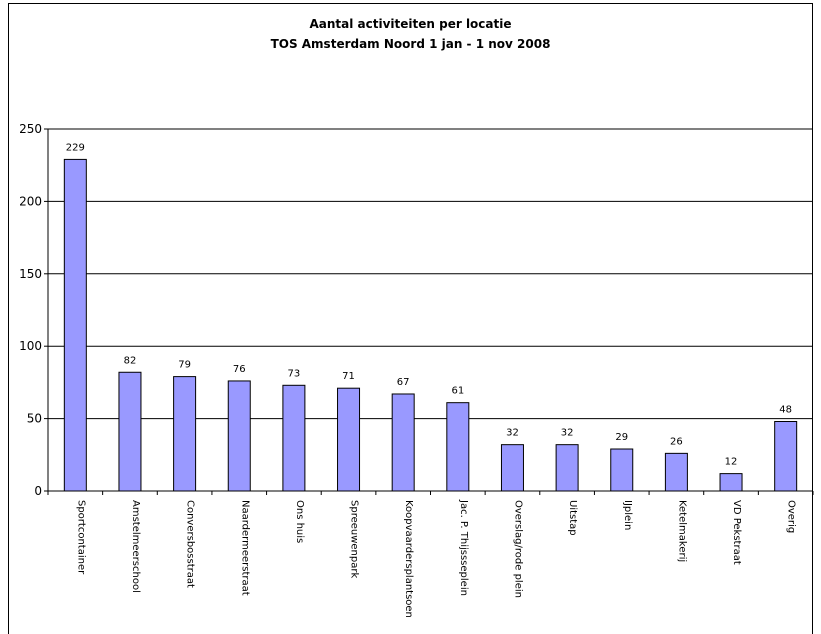 The height and width of the screenshot is (634, 821). I want to click on data-label: 229, so click(75, 147).